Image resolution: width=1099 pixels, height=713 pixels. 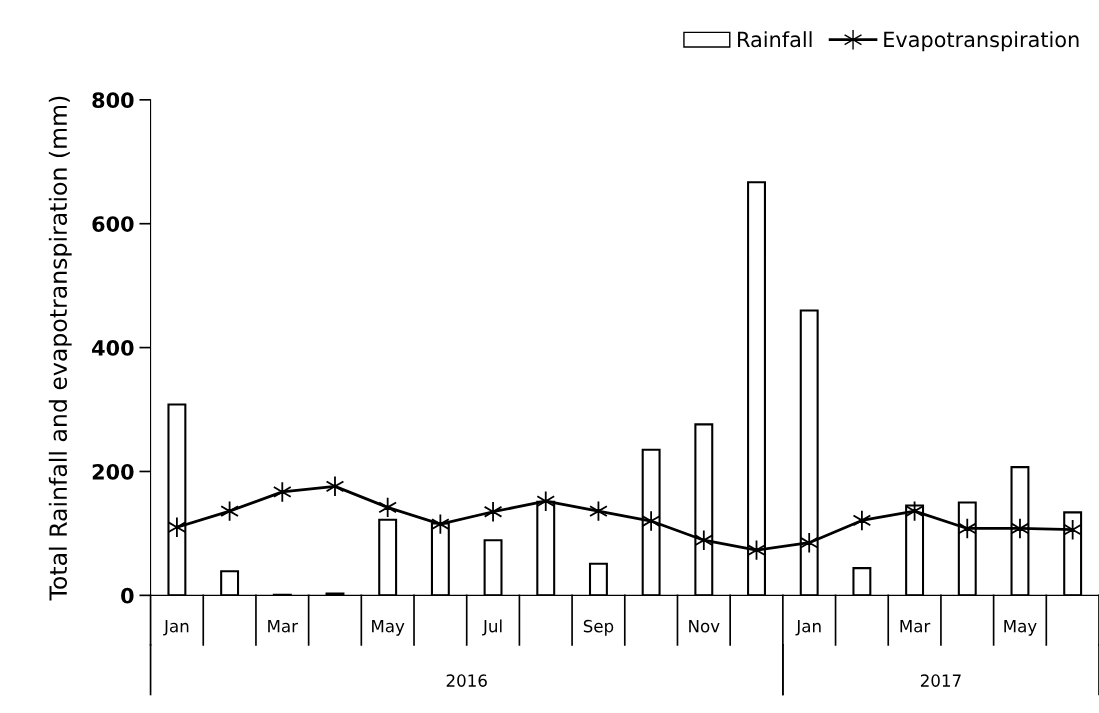 What do you see at coordinates (127, 595) in the screenshot?
I see `y-tick-label: 0` at bounding box center [127, 595].